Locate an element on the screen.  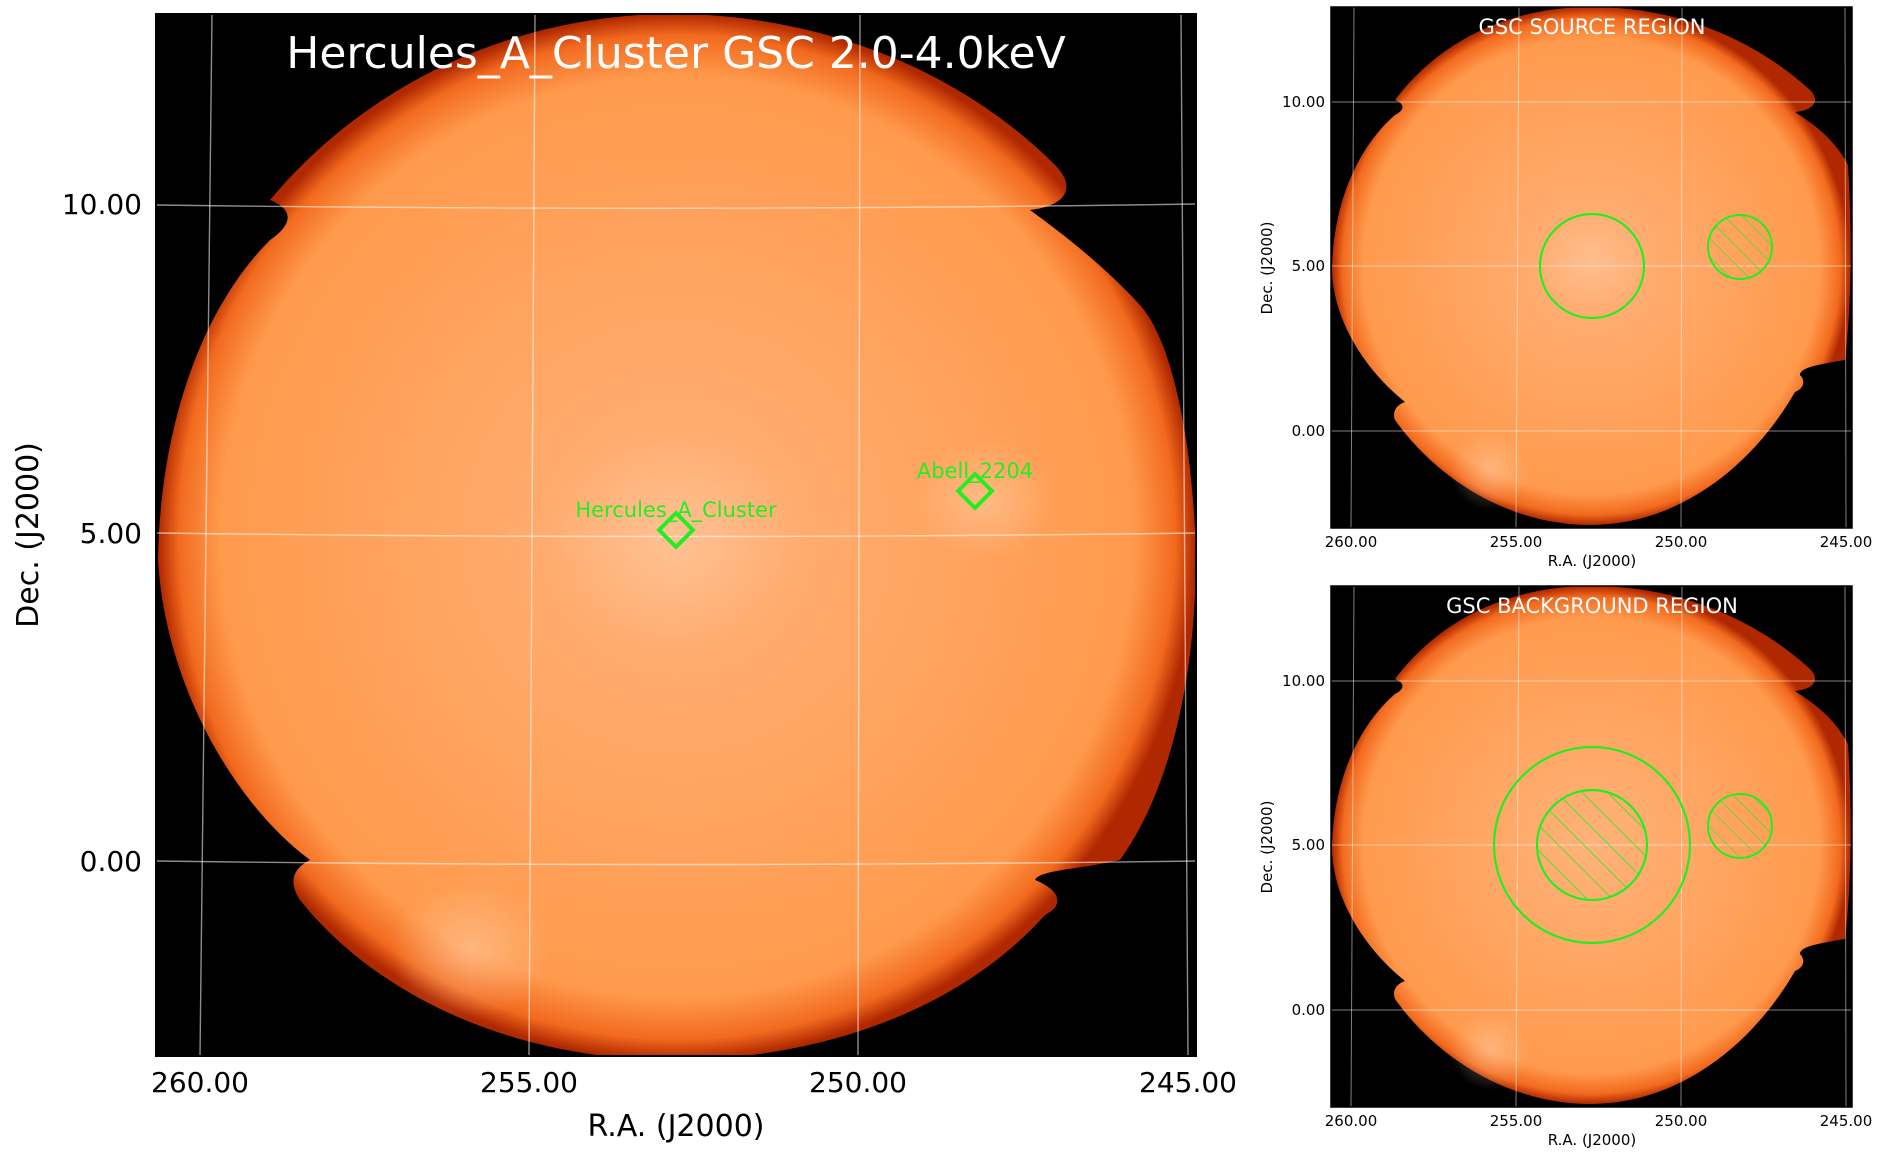
source-x-axis-label: R.A. (J2000) is located at coordinates (1592, 561).